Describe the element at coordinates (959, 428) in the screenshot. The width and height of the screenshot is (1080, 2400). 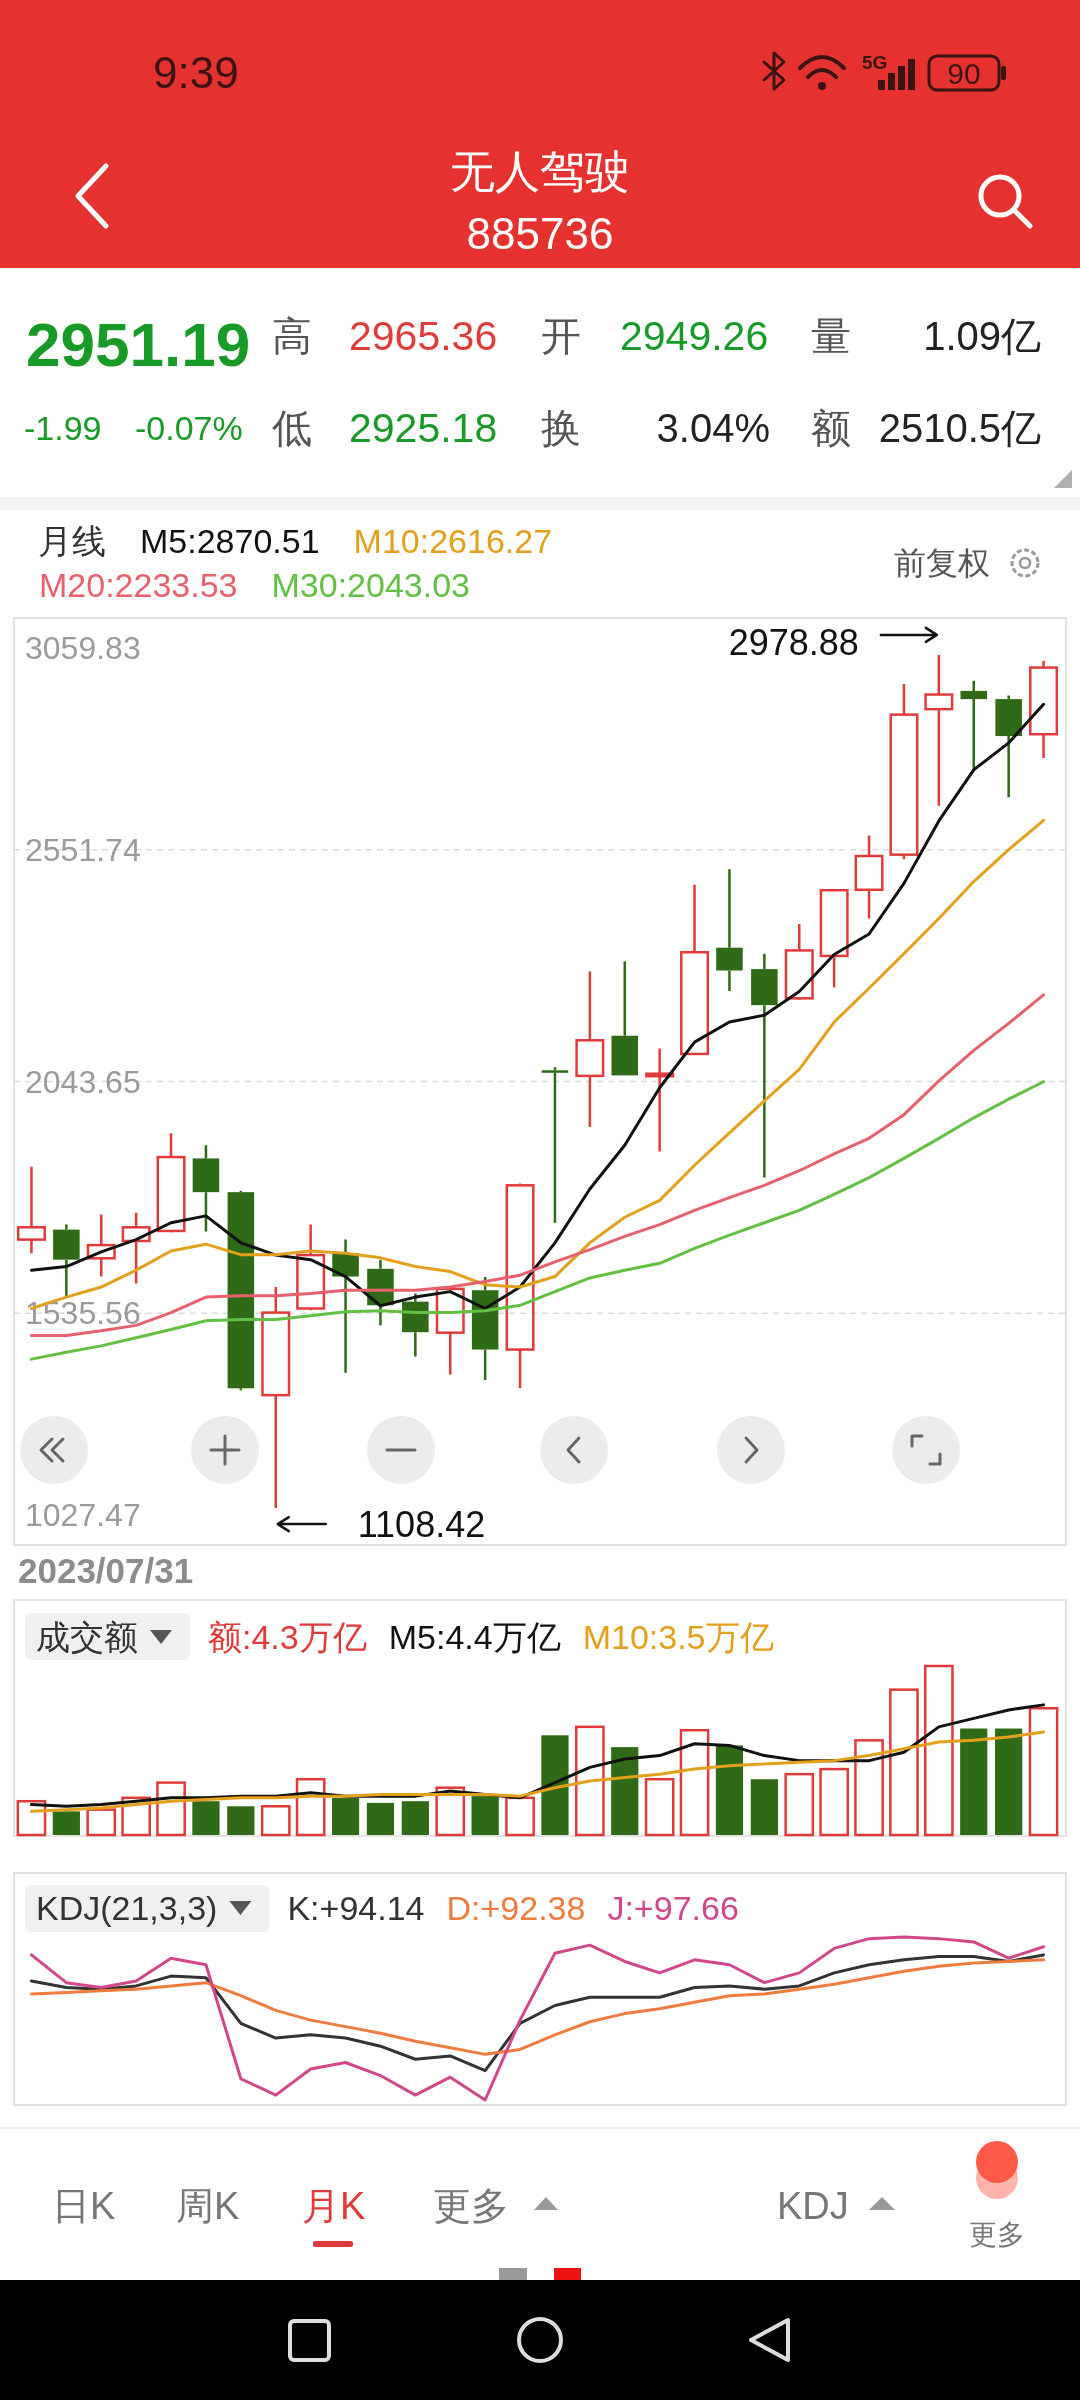
I see `text: 2510.5亿` at that location.